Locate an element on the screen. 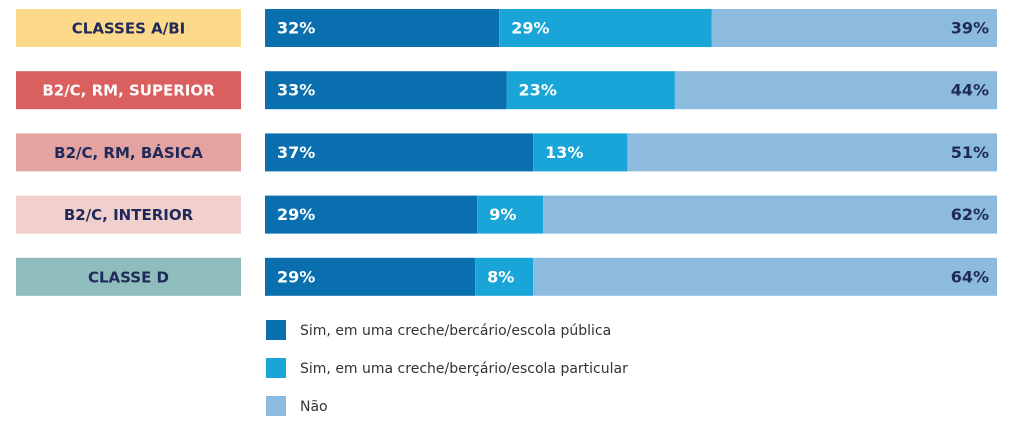 This screenshot has height=421, width=1010. category-label: B2/C, RM, SUPERIOR is located at coordinates (128, 91).